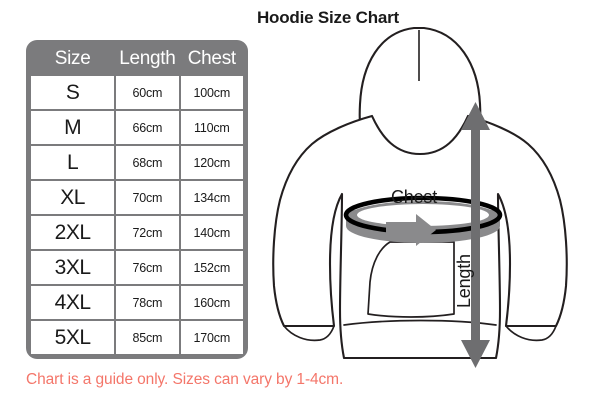 The image size is (600, 411). Describe the element at coordinates (212, 92) in the screenshot. I see `cell-chest: 100cm` at that location.